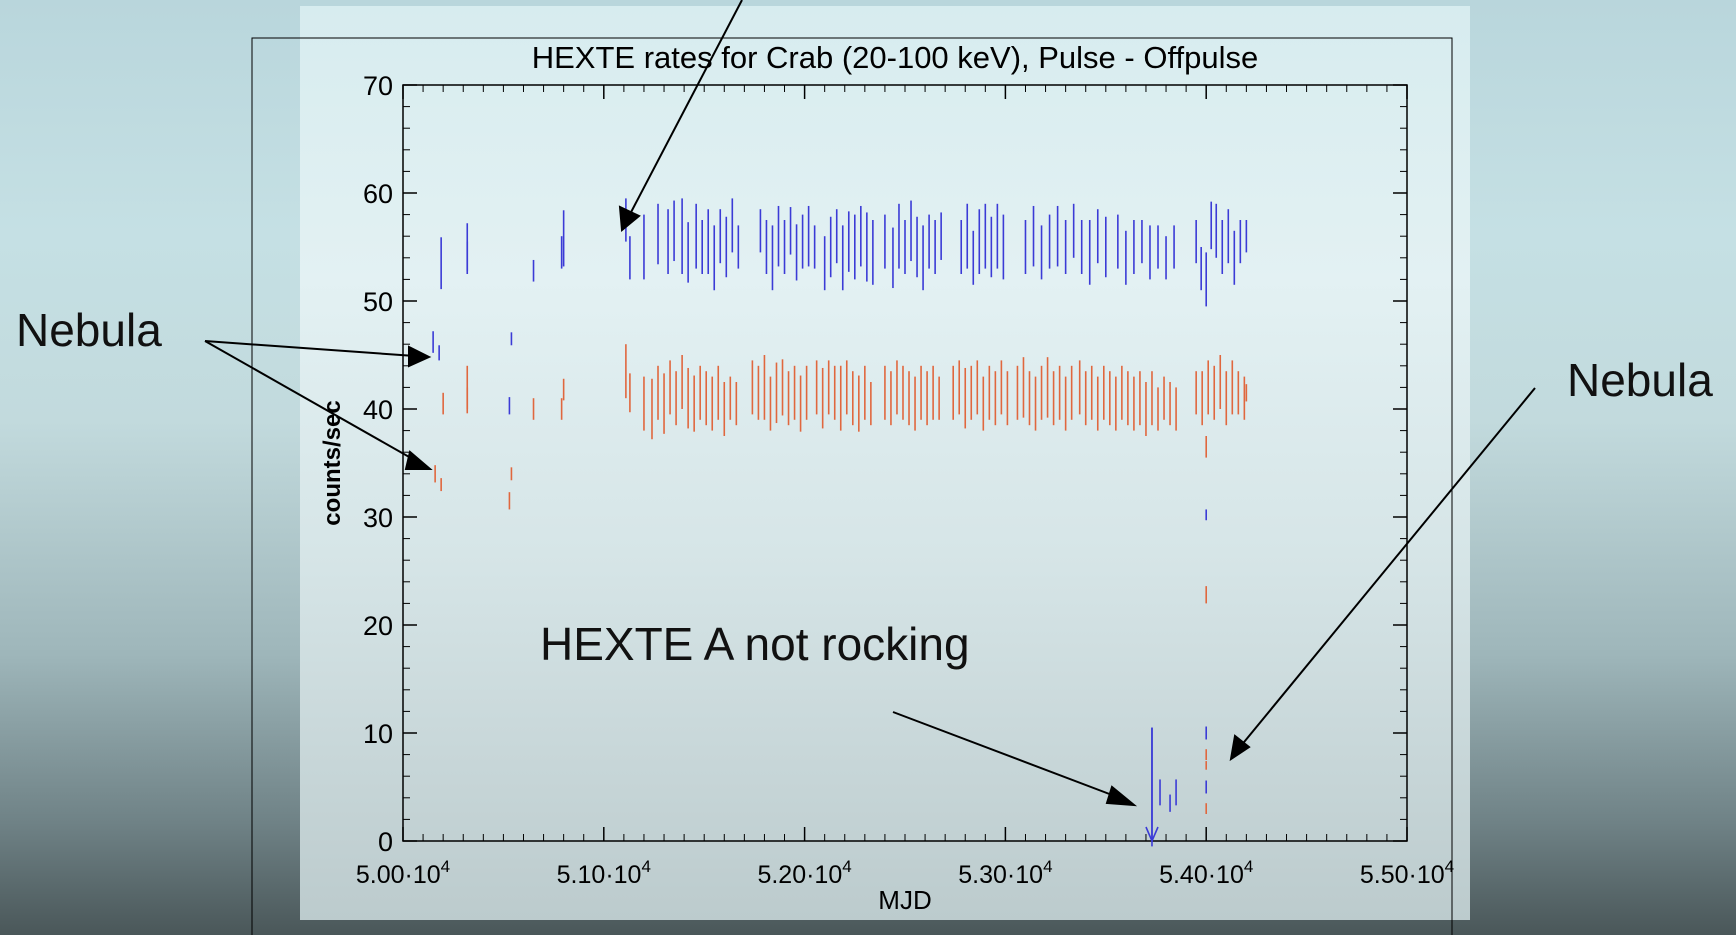 This screenshot has height=935, width=1736. Describe the element at coordinates (1240, 748) in the screenshot. I see `arrow-nebula-right-head` at that location.